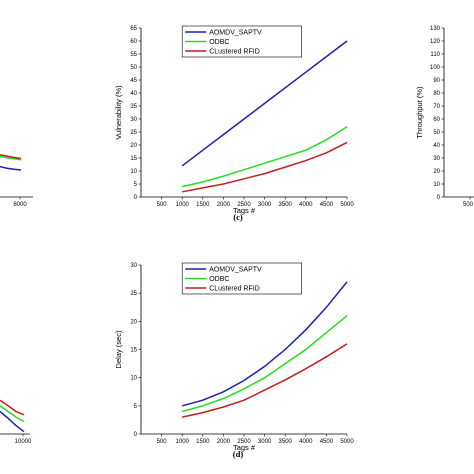 The height and width of the screenshot is (474, 474). What do you see at coordinates (436, 81) in the screenshot?
I see `y-tick-label: 90` at bounding box center [436, 81].